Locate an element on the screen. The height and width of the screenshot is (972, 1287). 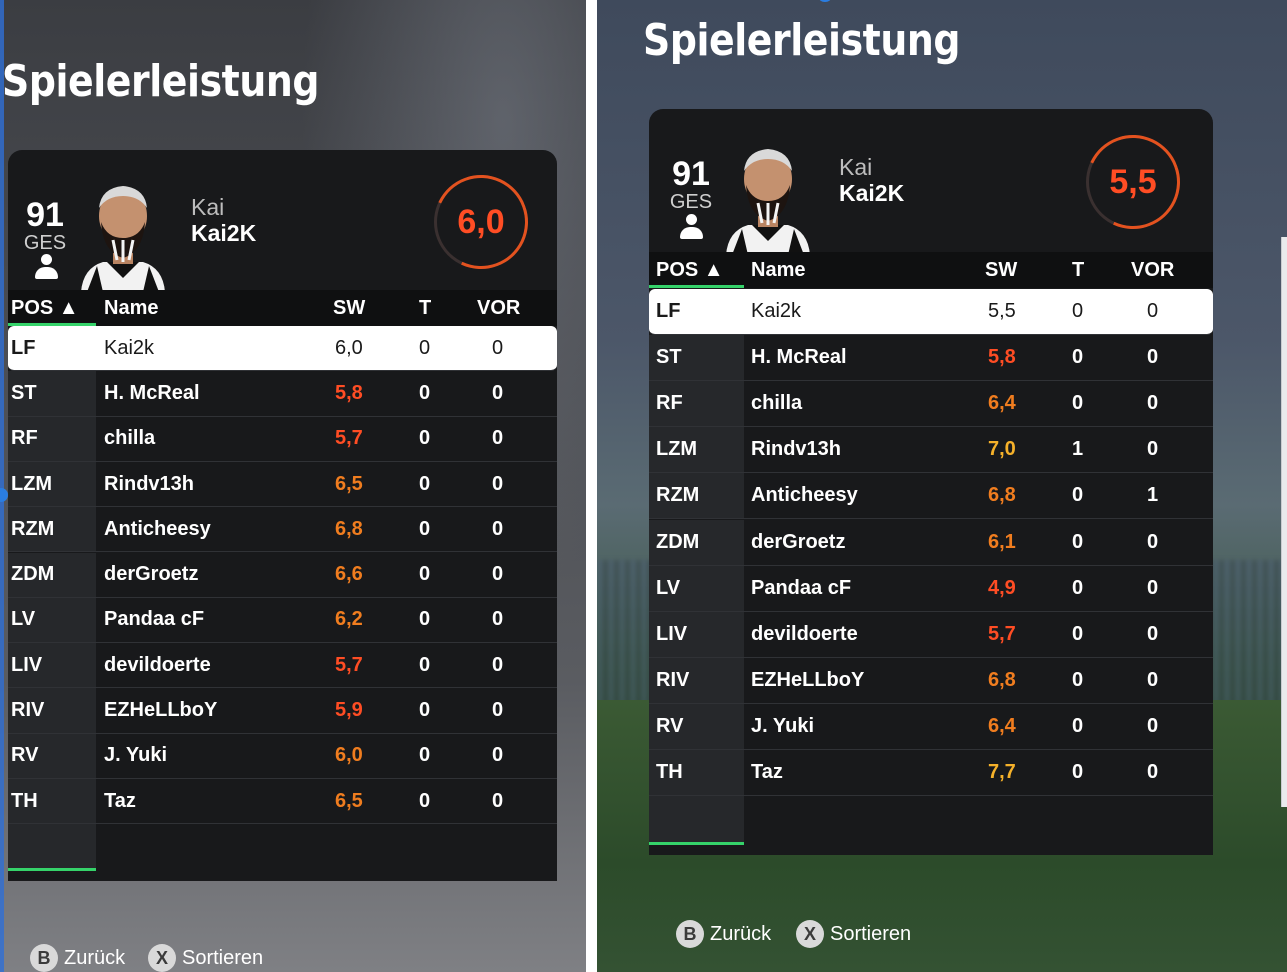
cell-name: EZHeLLboY is located at coordinates (161, 710).